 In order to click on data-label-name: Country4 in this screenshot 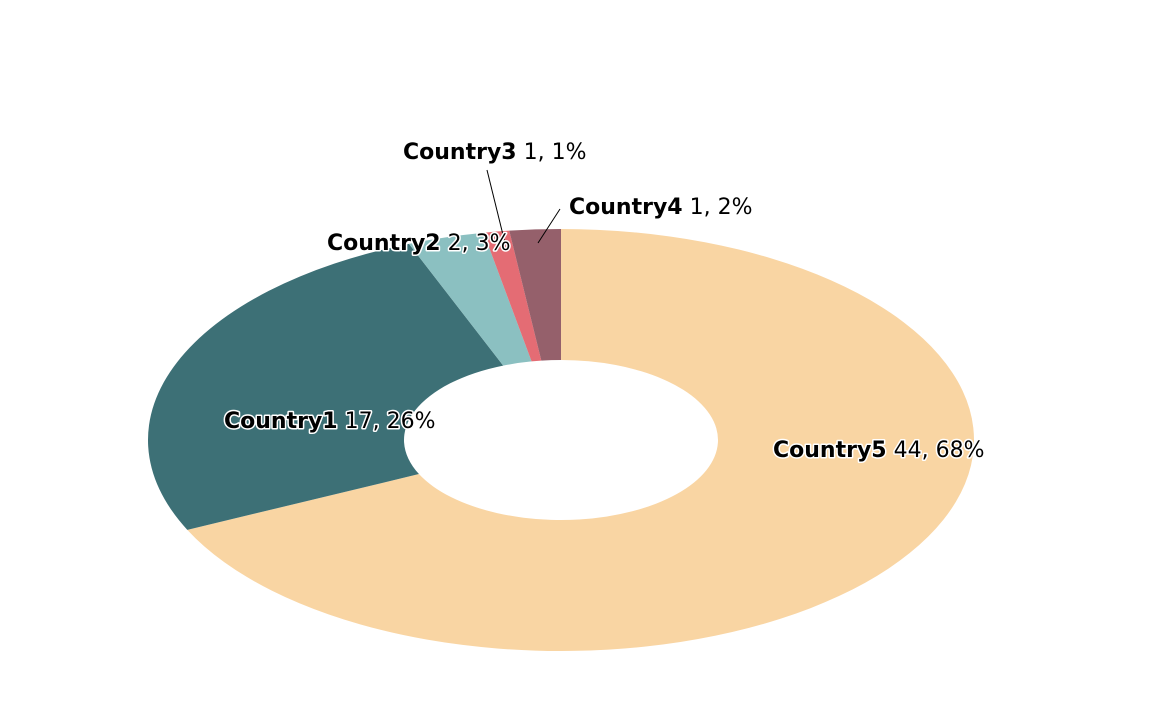, I will do `click(626, 207)`.